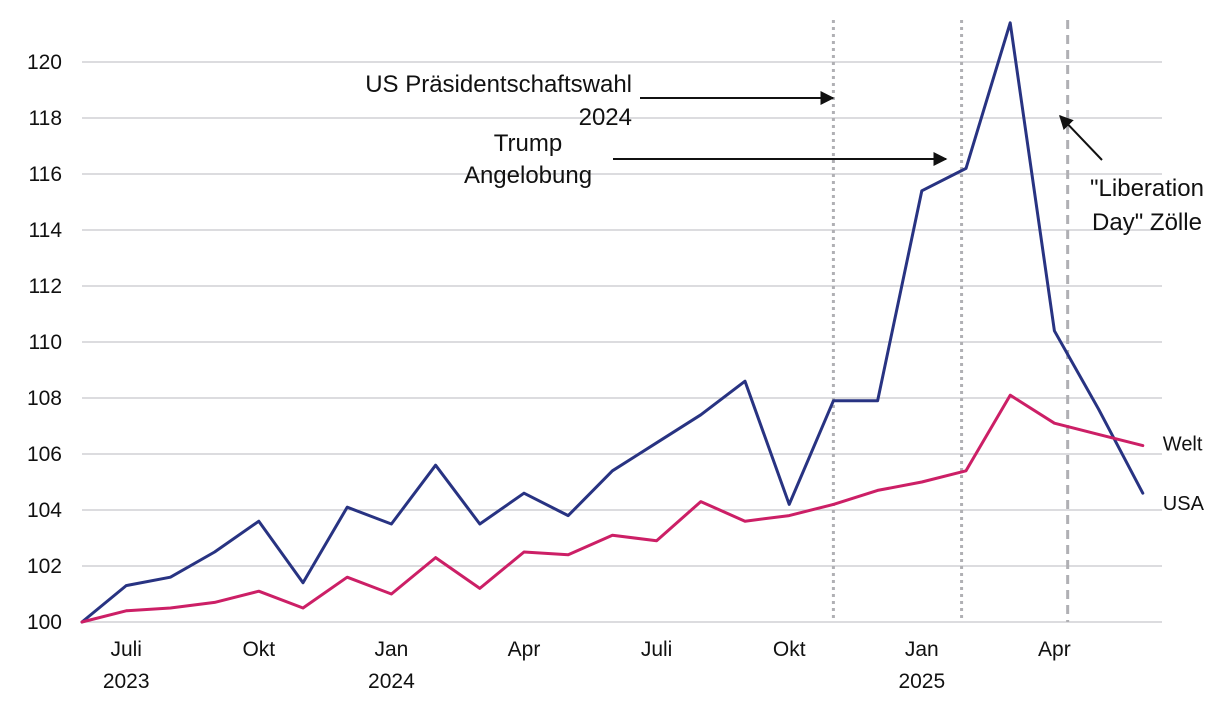  Describe the element at coordinates (44, 622) in the screenshot. I see `y-tick-label: 100` at that location.